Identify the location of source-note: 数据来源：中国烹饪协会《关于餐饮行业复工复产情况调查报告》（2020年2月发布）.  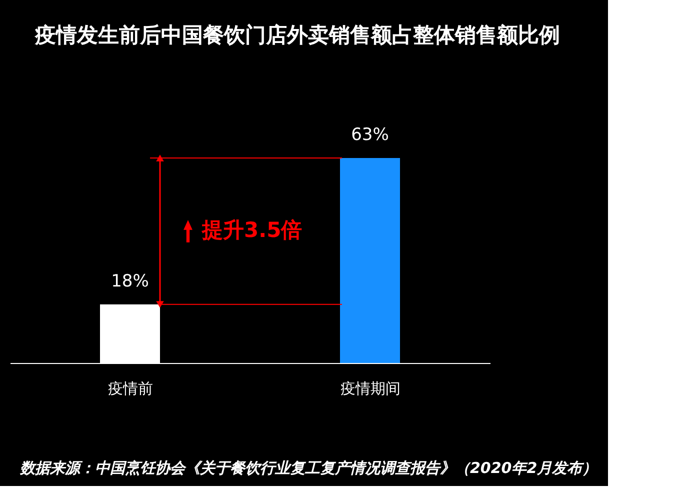
(308, 468).